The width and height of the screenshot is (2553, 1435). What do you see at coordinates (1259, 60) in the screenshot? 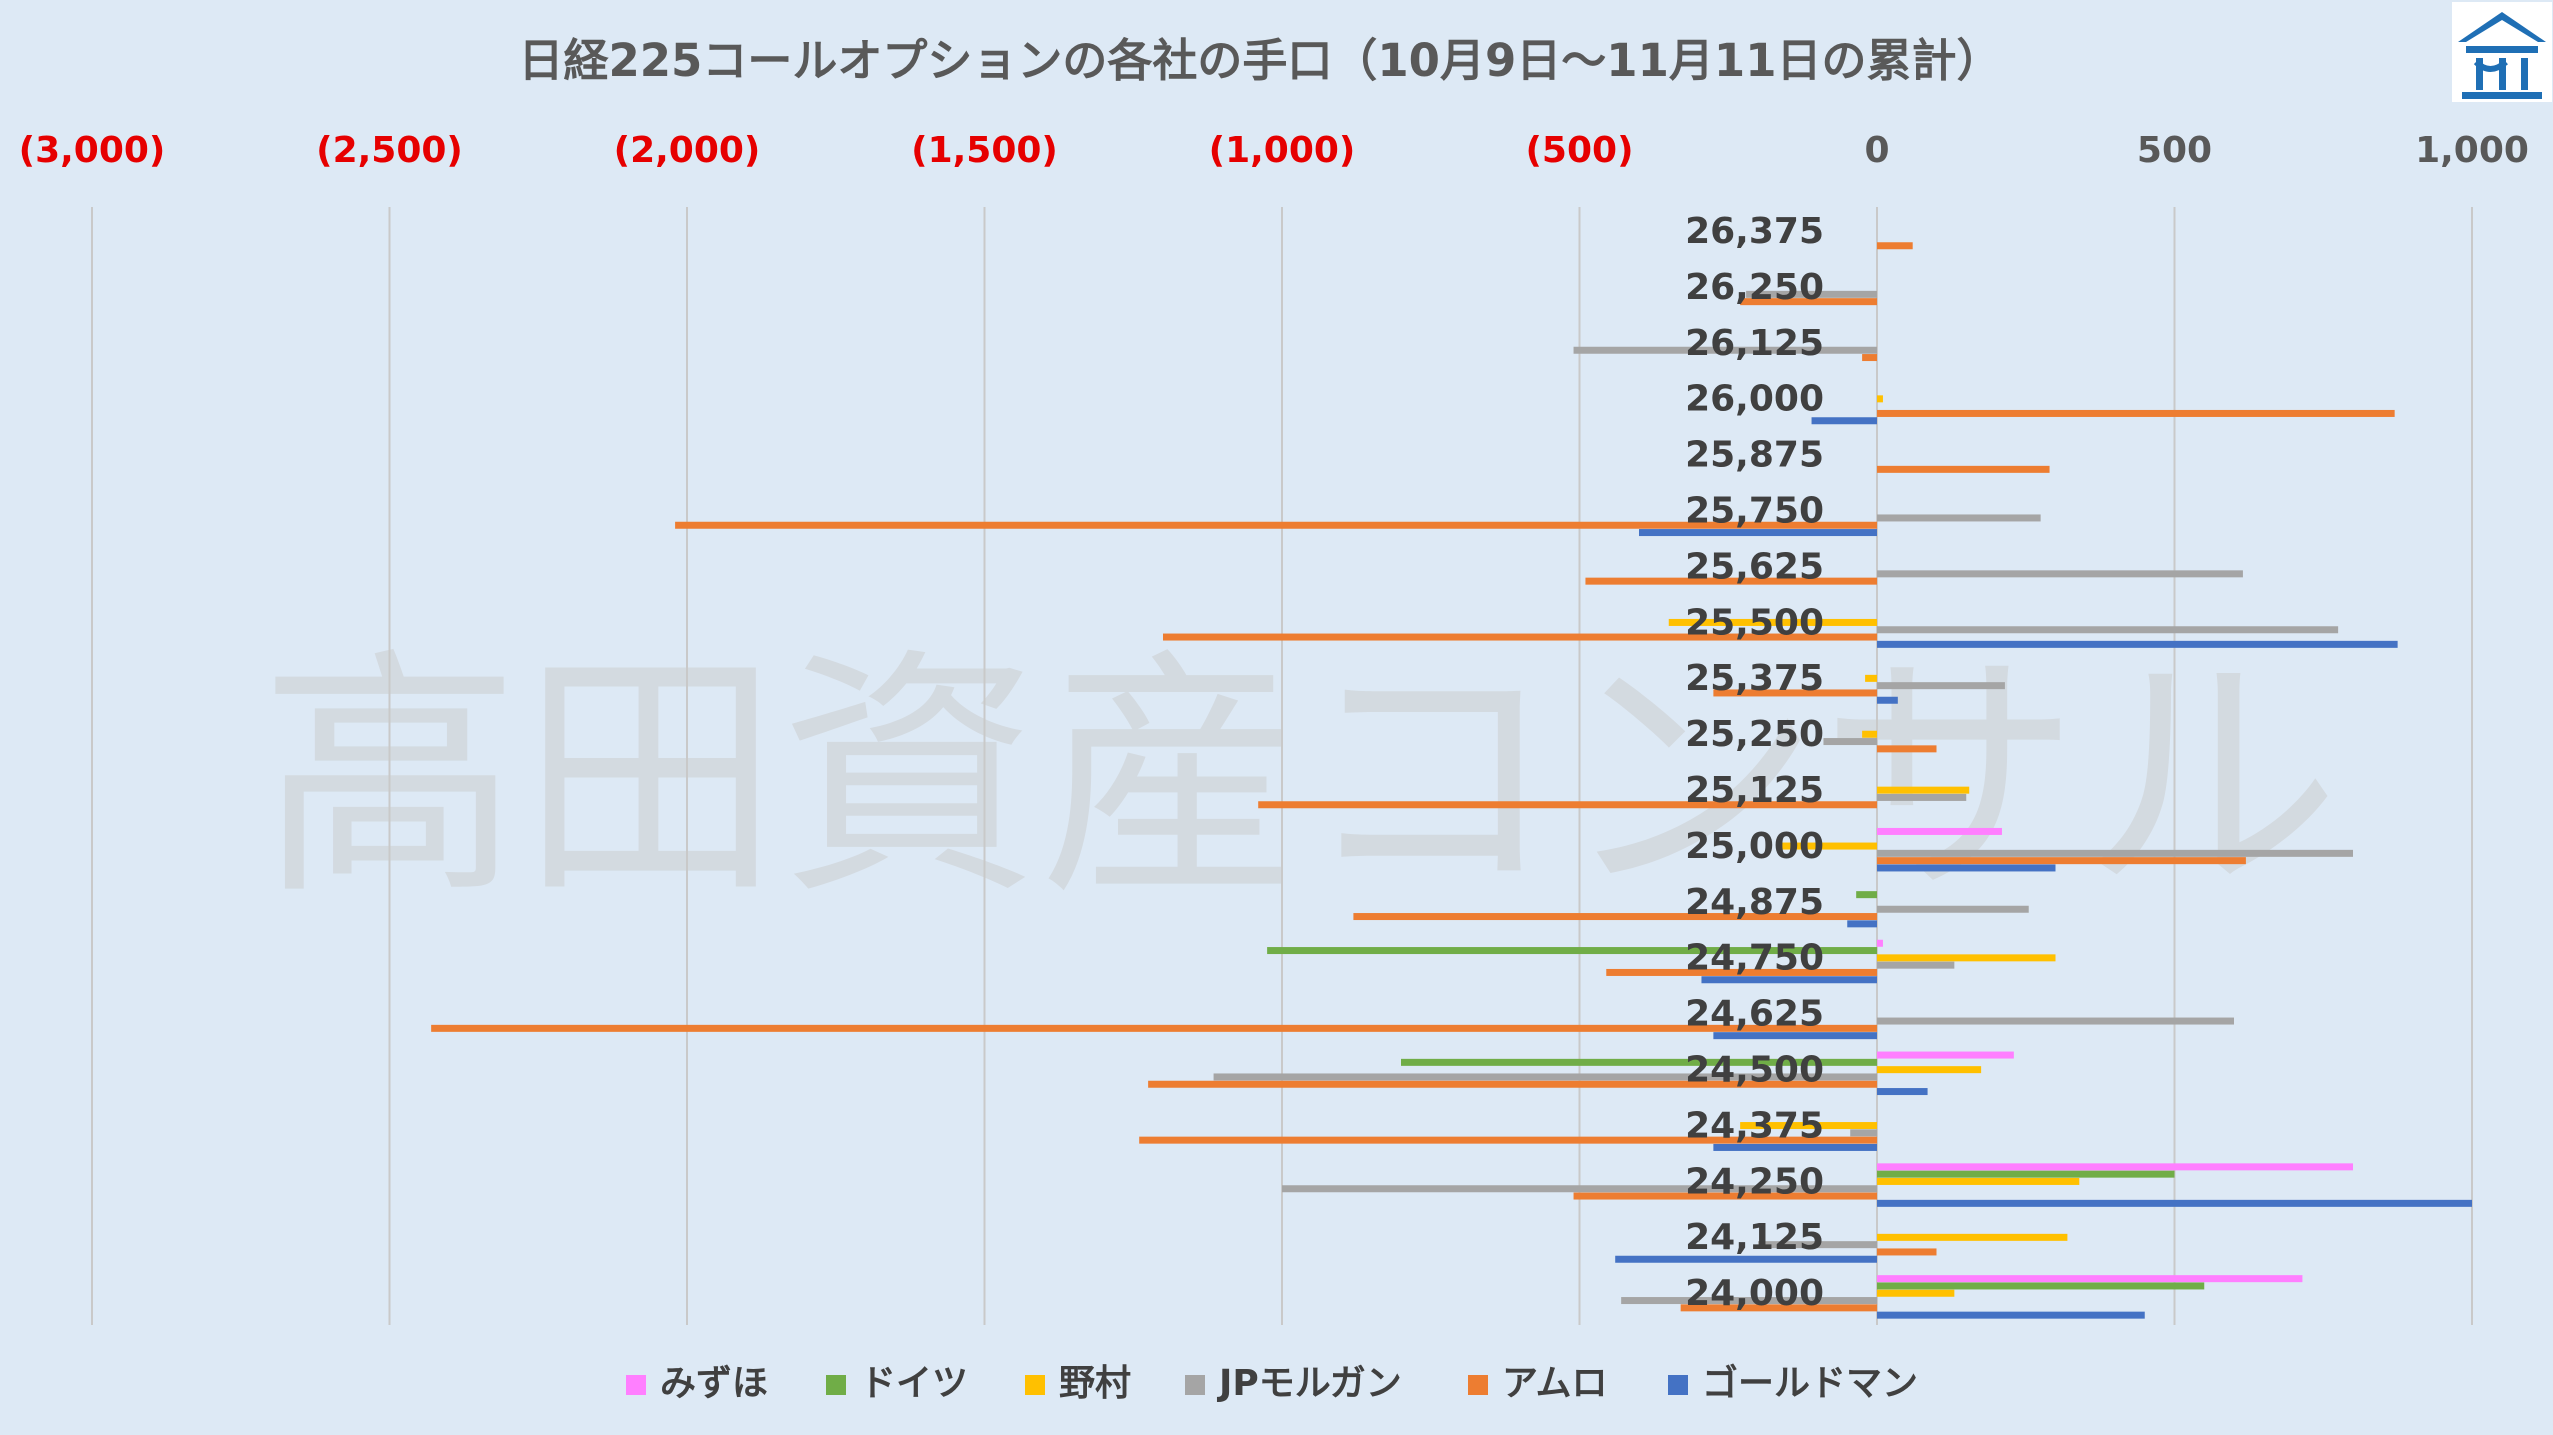
I see `chart-title: 日経225コールオプションの各社の手口（10月9日～11月11日の累計）` at bounding box center [1259, 60].